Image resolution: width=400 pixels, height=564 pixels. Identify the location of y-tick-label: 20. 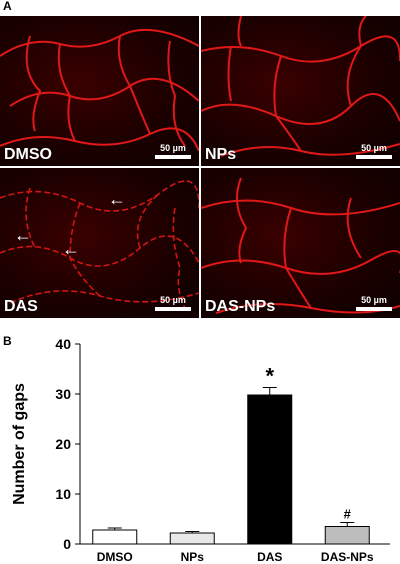
(63, 444).